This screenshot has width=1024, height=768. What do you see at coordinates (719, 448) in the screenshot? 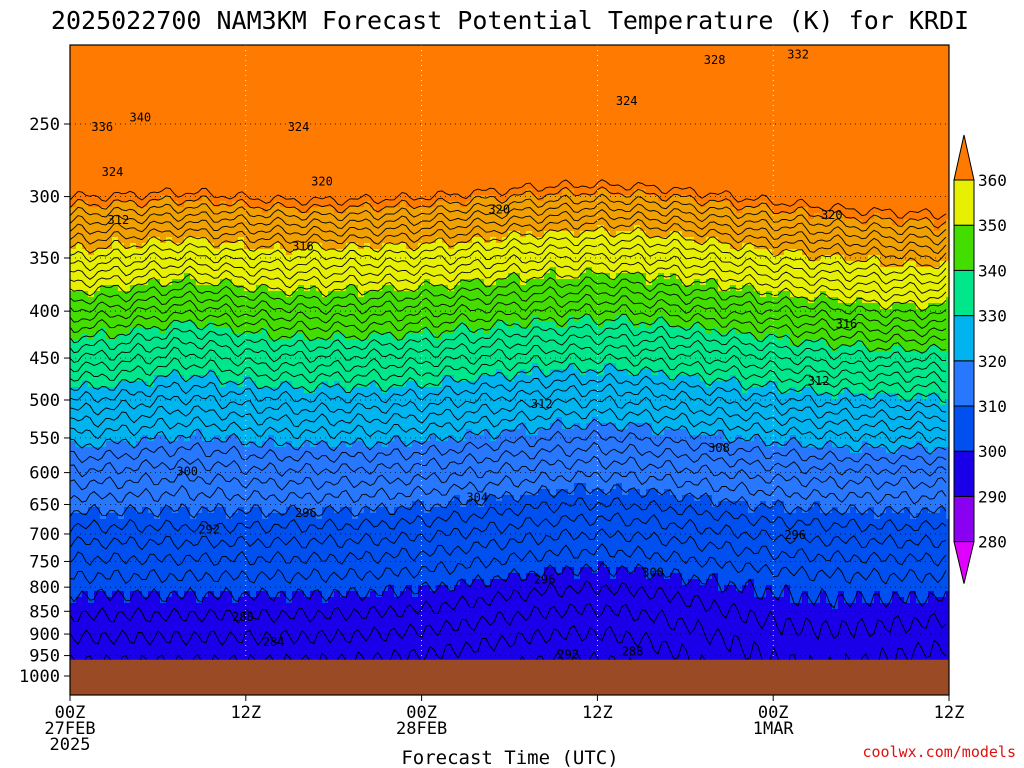
I see `contour-label: 308` at bounding box center [719, 448].